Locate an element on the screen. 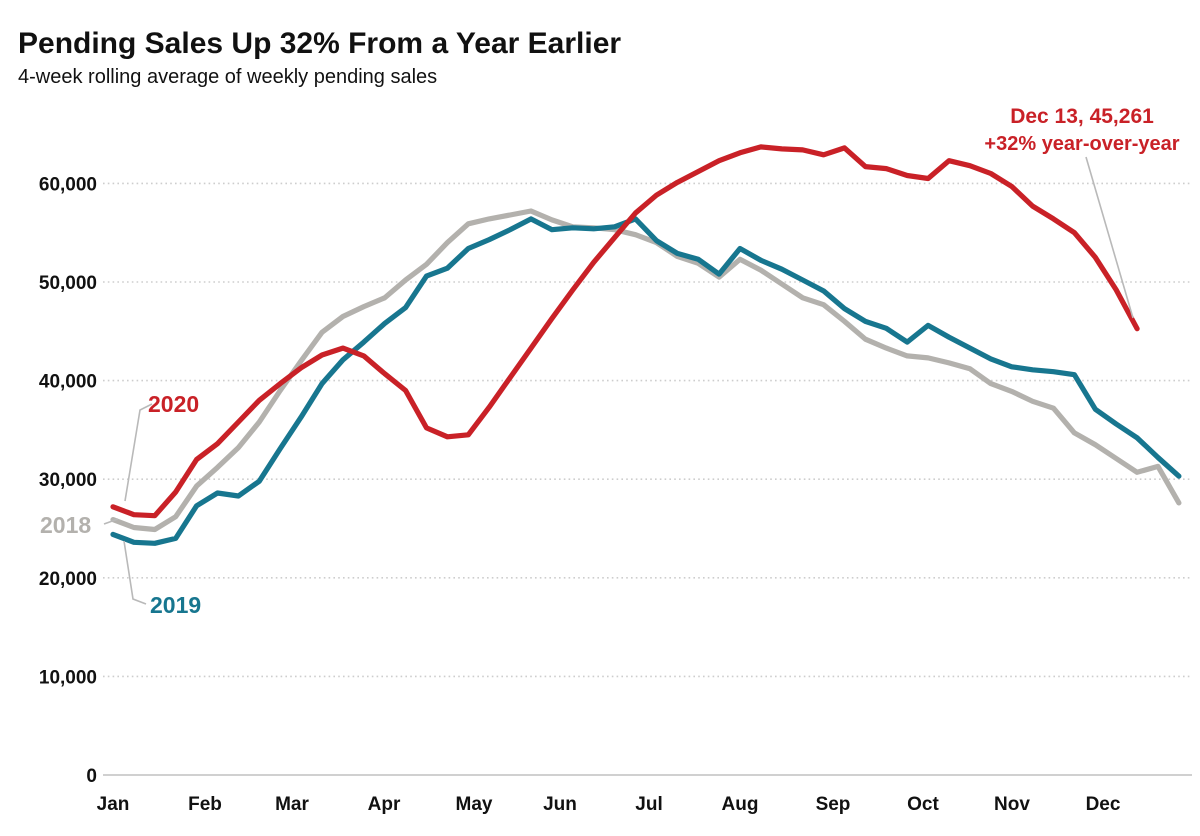  y-tick-label-30000: 30,000 is located at coordinates (68, 480).